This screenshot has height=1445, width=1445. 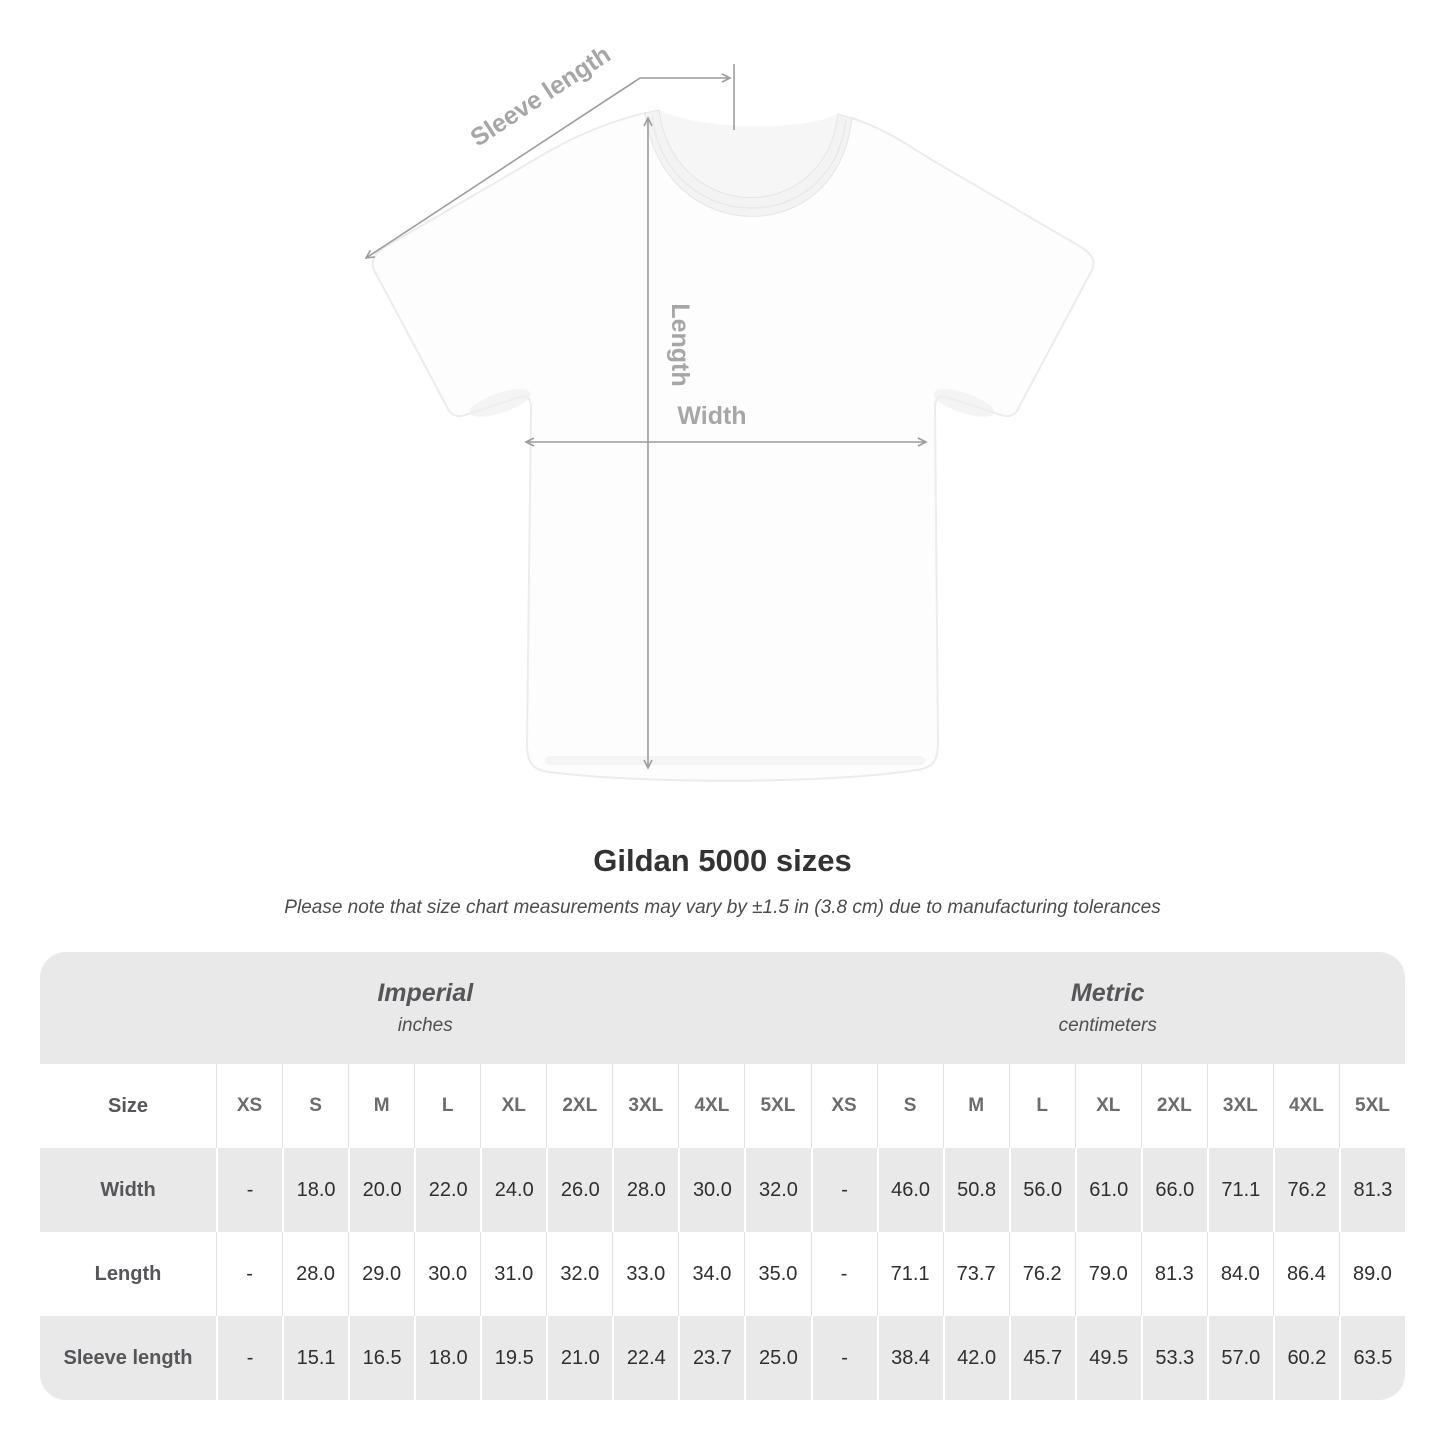 I want to click on measurement-cell-imperial: 24.0, so click(x=513, y=1190).